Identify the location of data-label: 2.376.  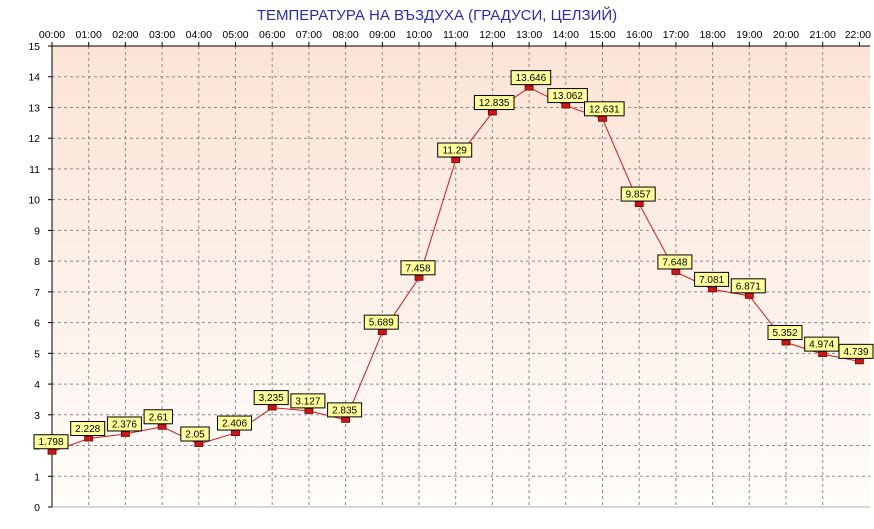
(124, 424).